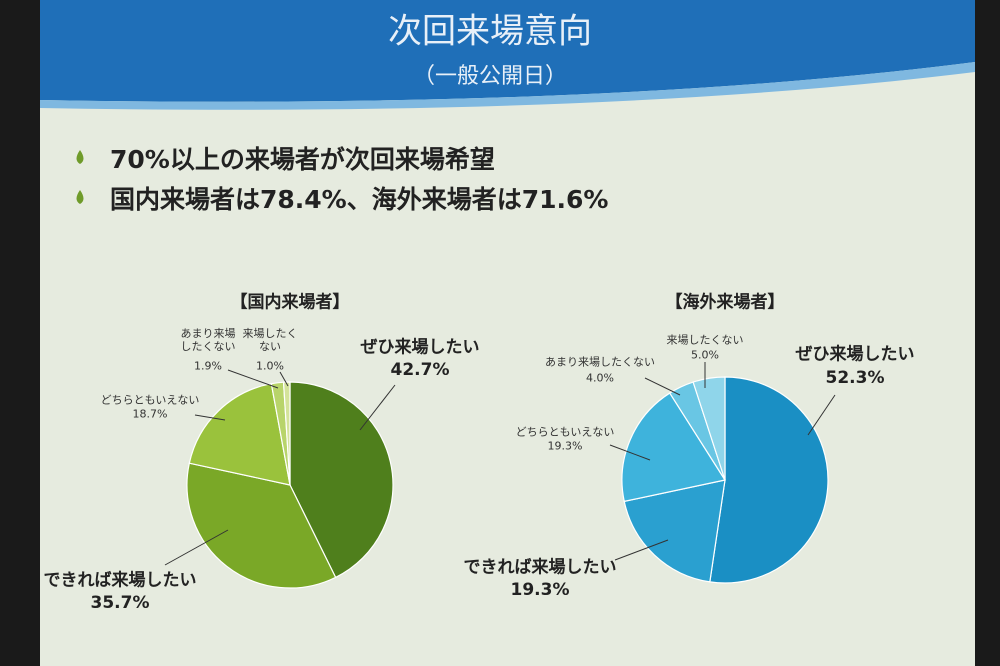 This screenshot has width=1000, height=666. What do you see at coordinates (270, 366) in the screenshot?
I see `slice-value: 1.0%` at bounding box center [270, 366].